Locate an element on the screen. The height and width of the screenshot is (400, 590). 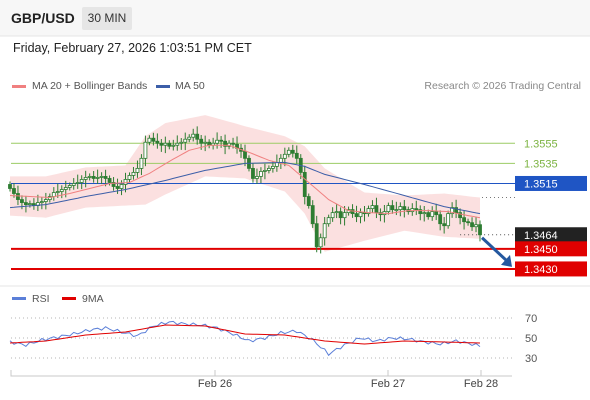
ma50-legend-label: MA 50 is located at coordinates (190, 86).